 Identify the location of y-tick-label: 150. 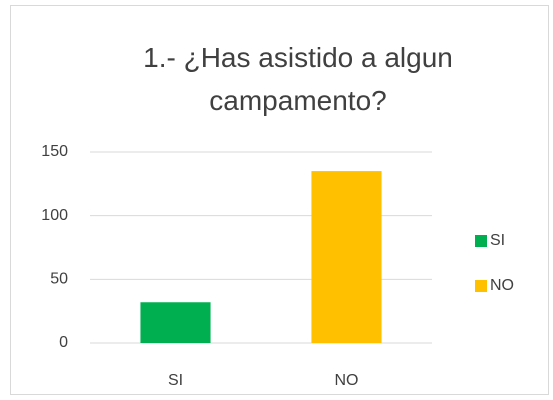
(54, 151).